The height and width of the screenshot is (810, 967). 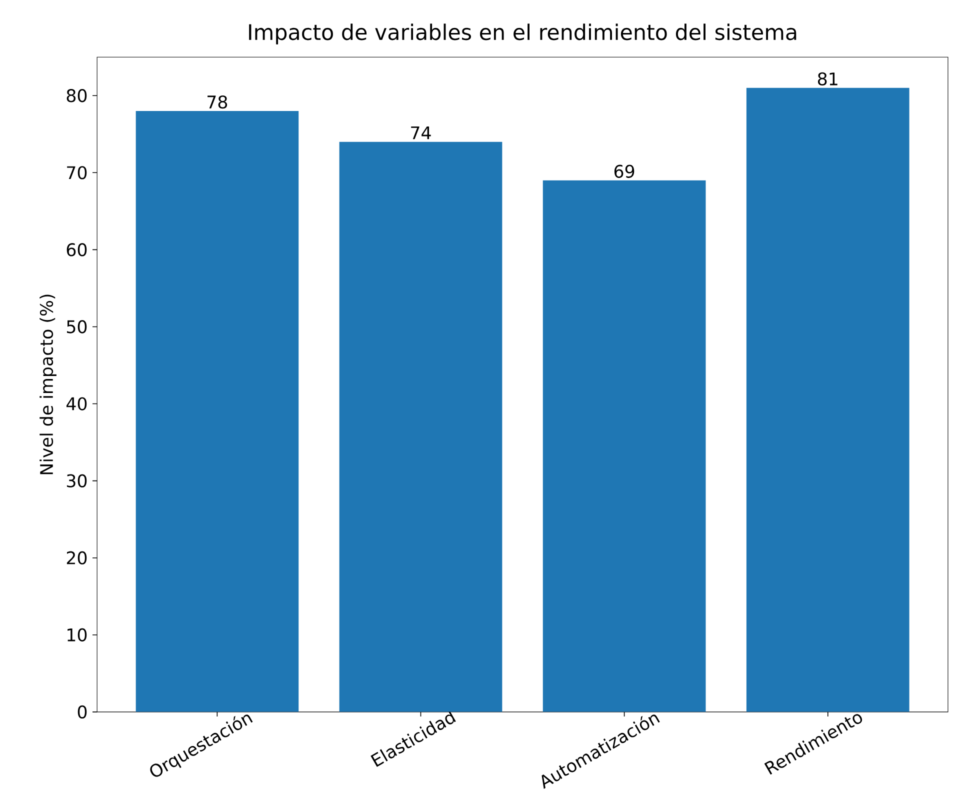 I want to click on y-tick-label: 30, so click(x=76, y=481).